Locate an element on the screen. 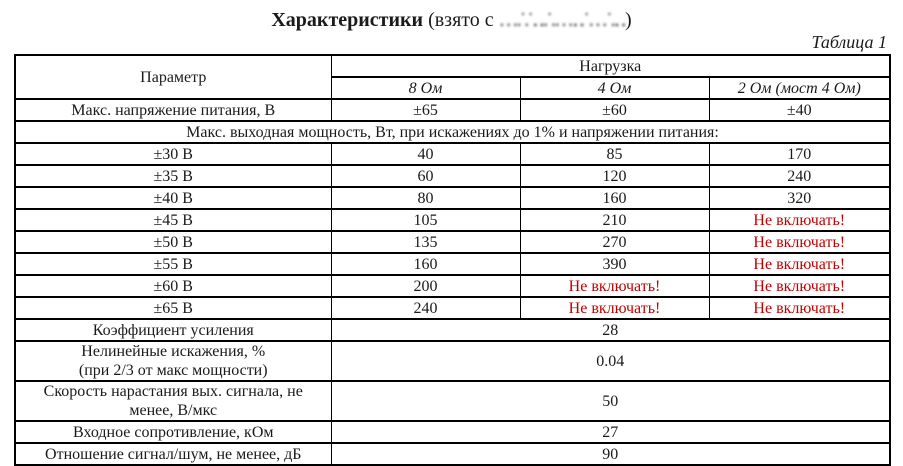 This screenshot has height=466, width=903. row-max-voltage: Макс. напряжение питания, В ±65 ±60 ±40 is located at coordinates (452, 110).